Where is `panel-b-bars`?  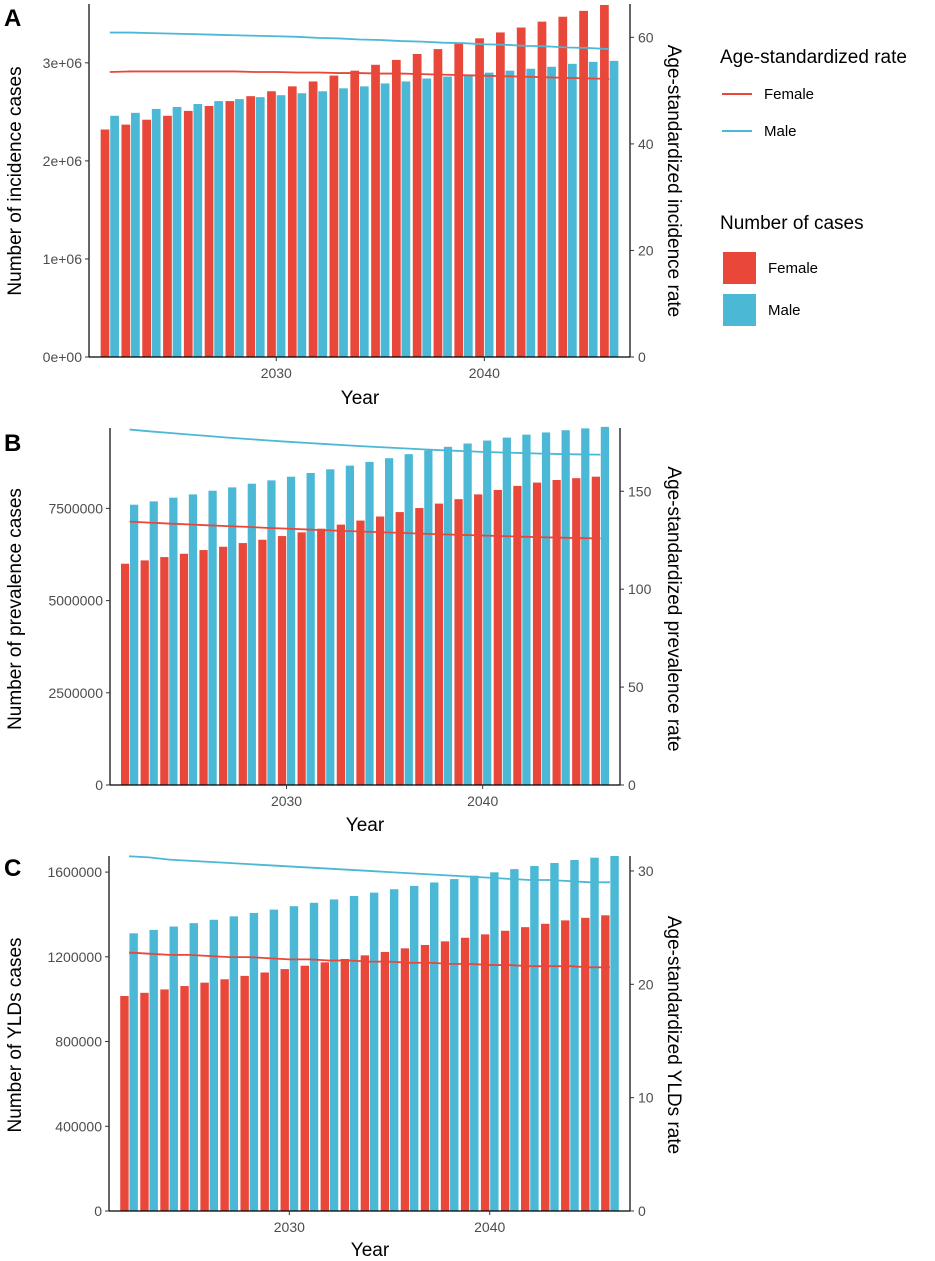
panel-b-bars is located at coordinates (365, 605).